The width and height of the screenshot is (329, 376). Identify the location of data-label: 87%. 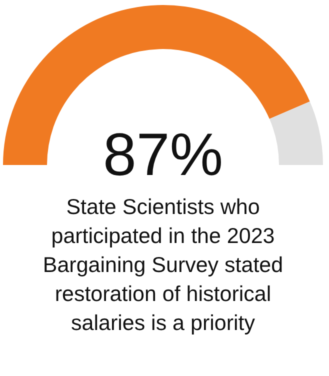
(163, 154).